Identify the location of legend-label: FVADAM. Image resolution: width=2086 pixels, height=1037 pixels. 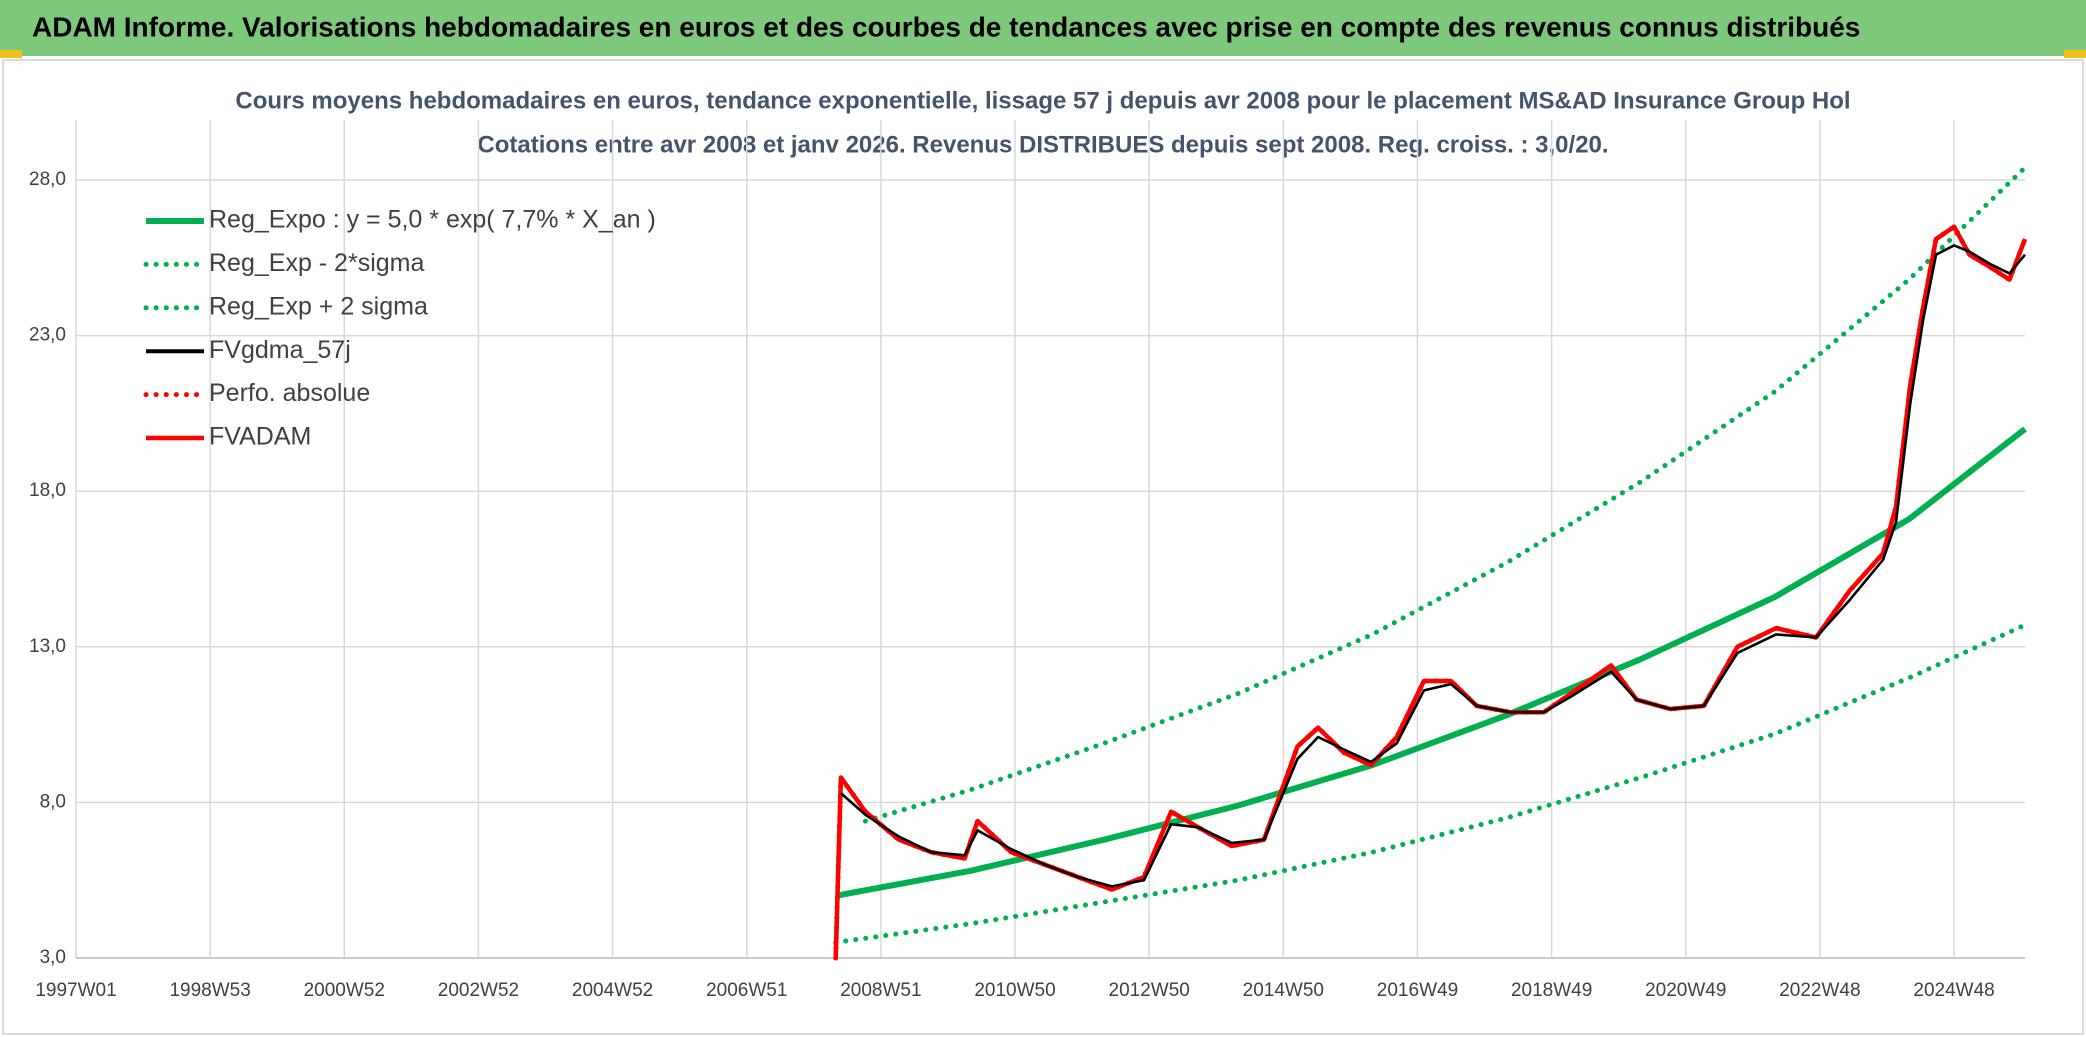
(260, 437).